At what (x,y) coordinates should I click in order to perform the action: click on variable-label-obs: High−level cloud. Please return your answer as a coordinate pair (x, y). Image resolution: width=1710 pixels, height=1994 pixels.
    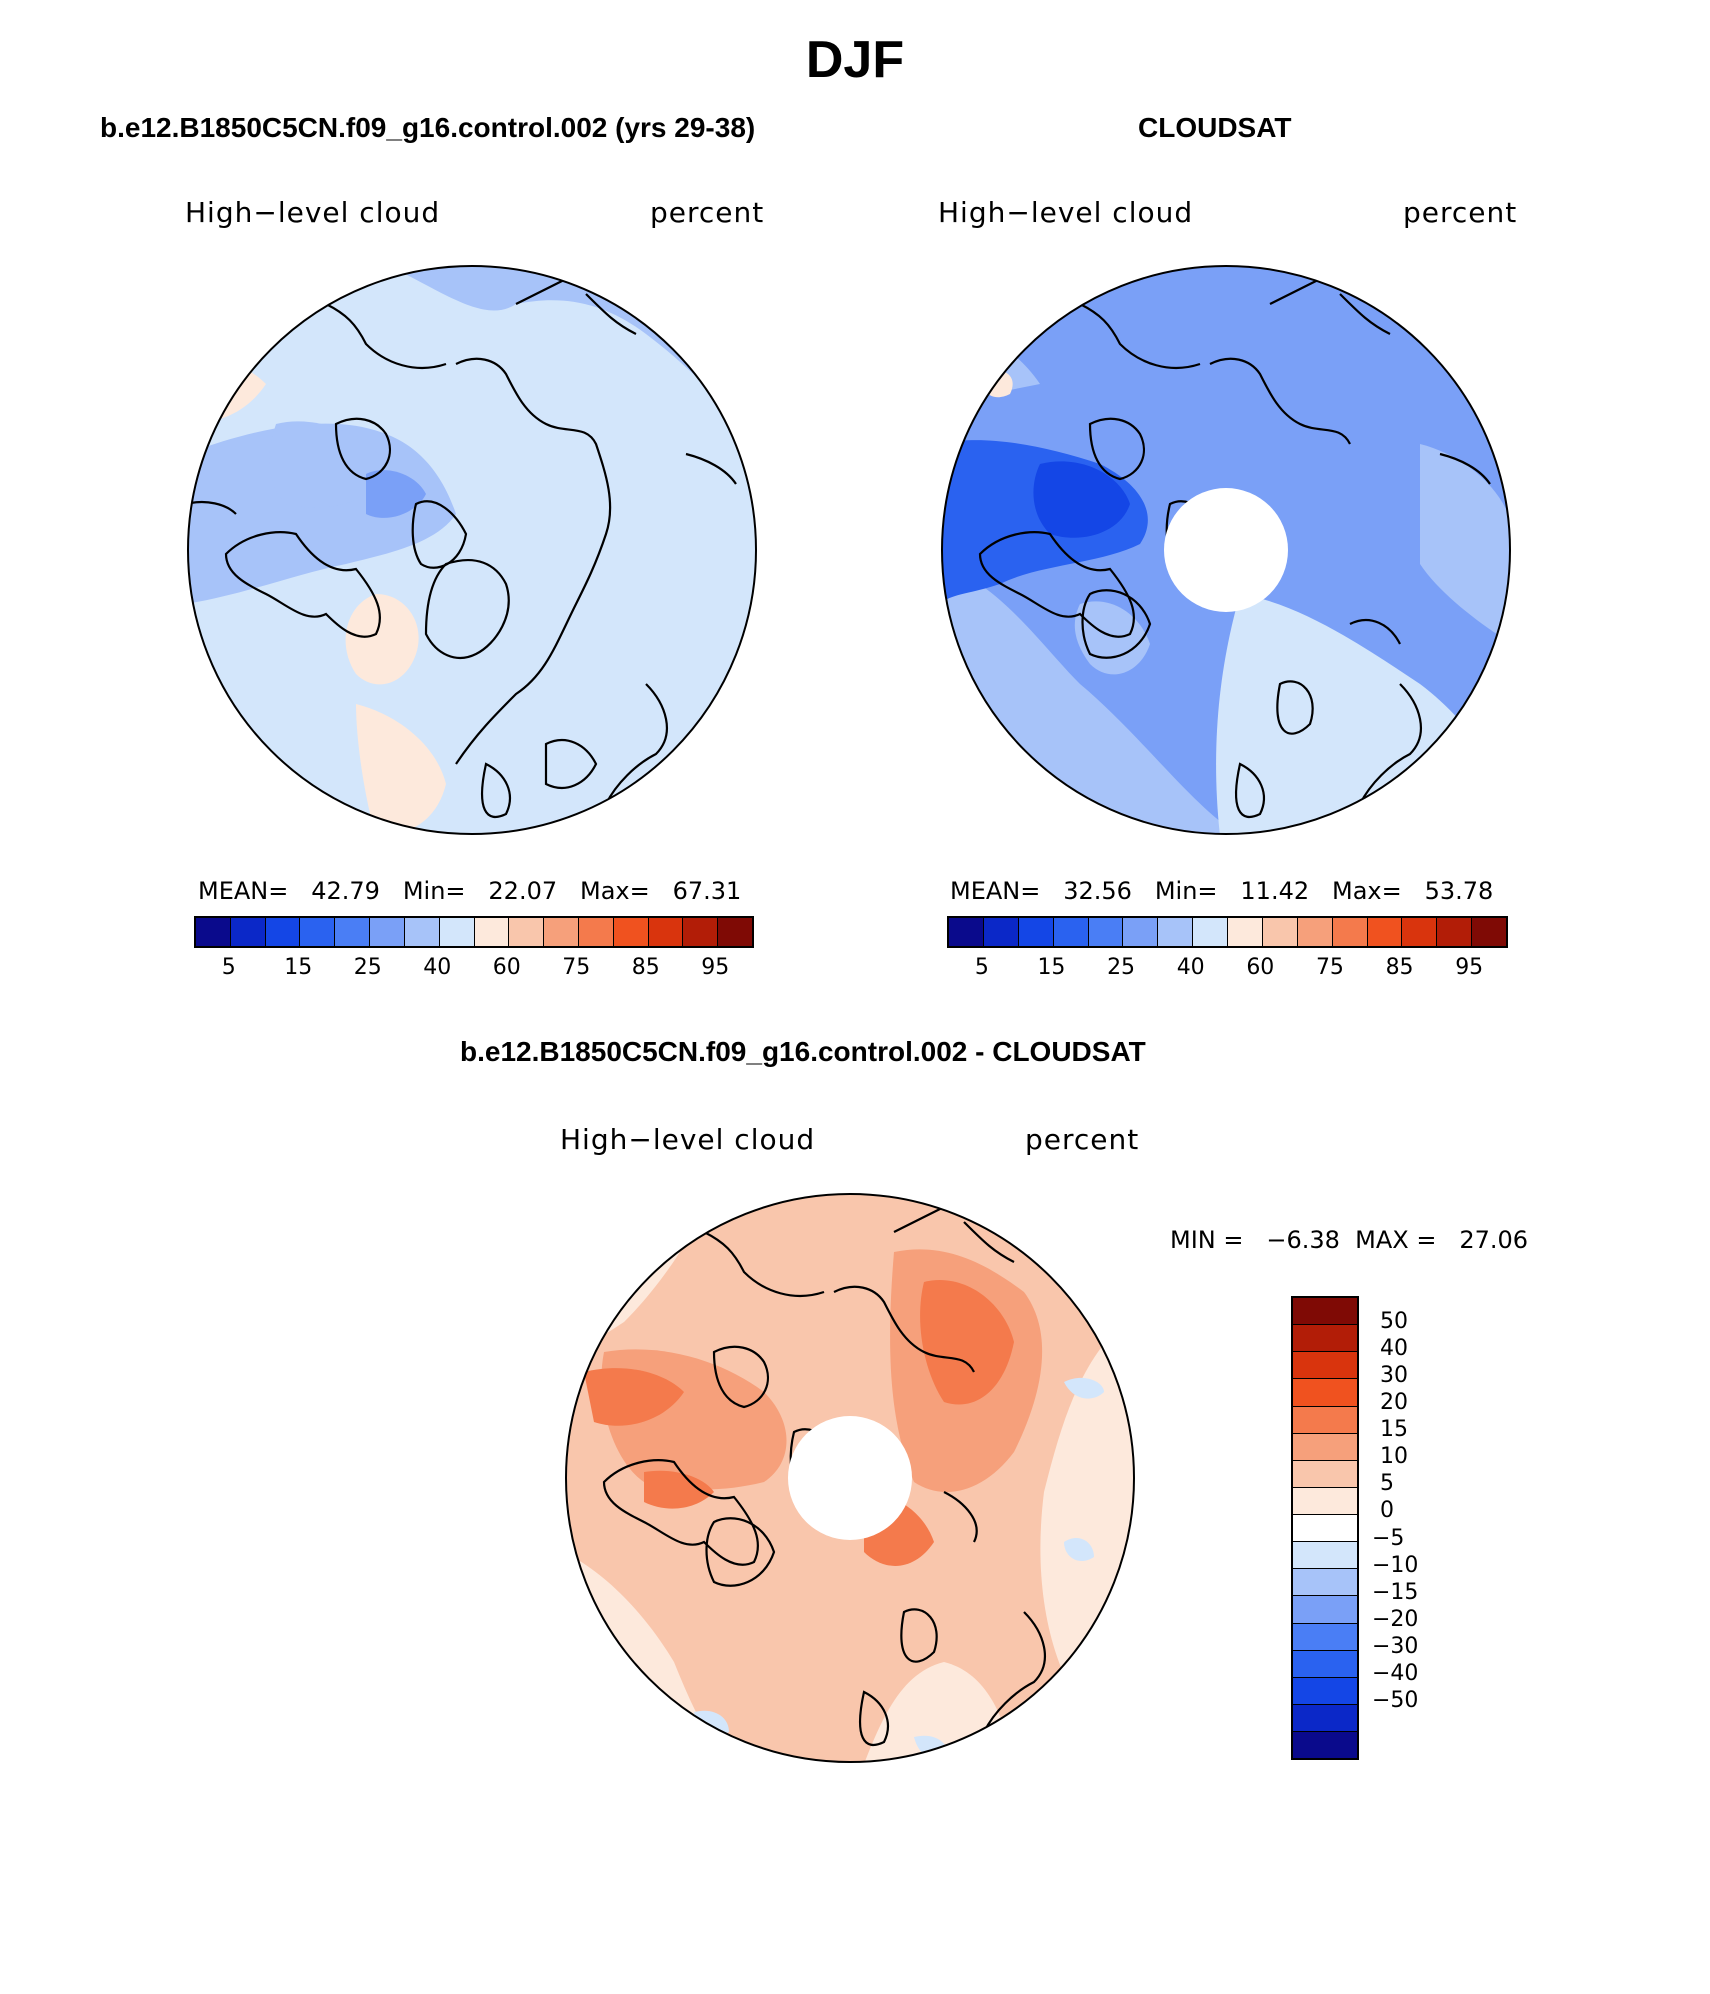
    Looking at the image, I should click on (1066, 212).